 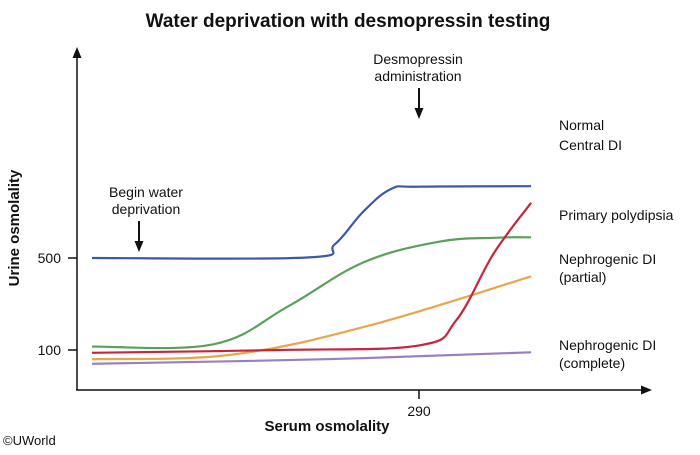 I want to click on series-label-nephrogenic-di-complete-line2: (complete), so click(x=592, y=363).